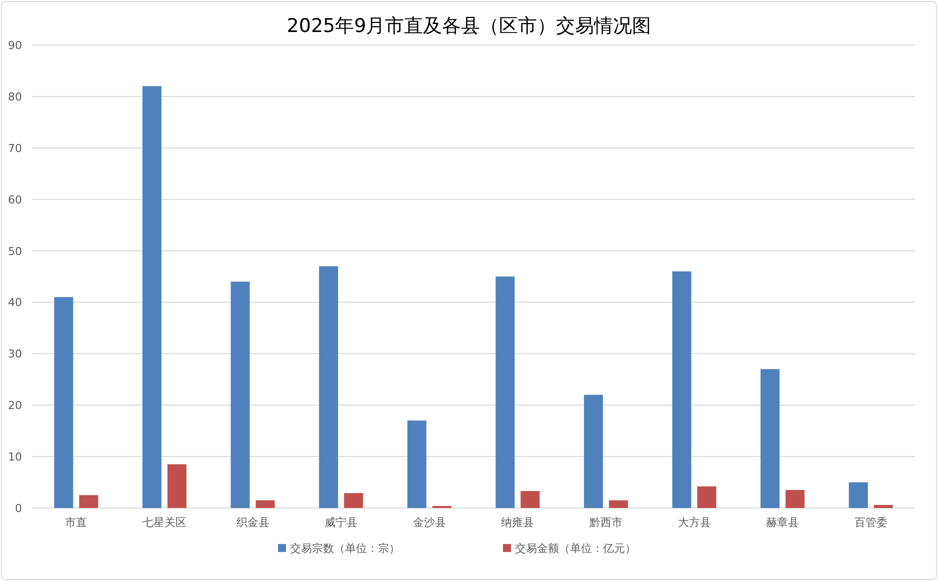 This screenshot has height=581, width=938. What do you see at coordinates (15, 457) in the screenshot?
I see `y-tick-label: 10` at bounding box center [15, 457].